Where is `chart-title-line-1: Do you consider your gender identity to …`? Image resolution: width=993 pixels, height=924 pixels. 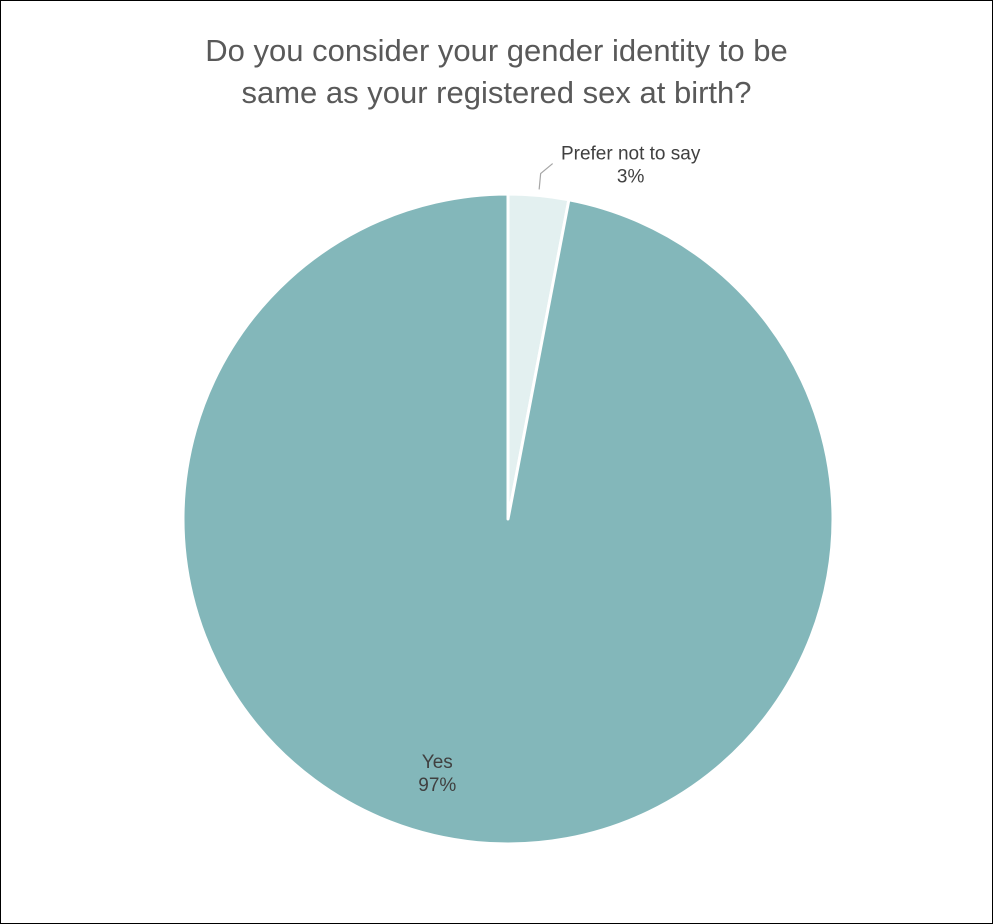
chart-title-line-1: Do you consider your gender identity to … is located at coordinates (496, 50).